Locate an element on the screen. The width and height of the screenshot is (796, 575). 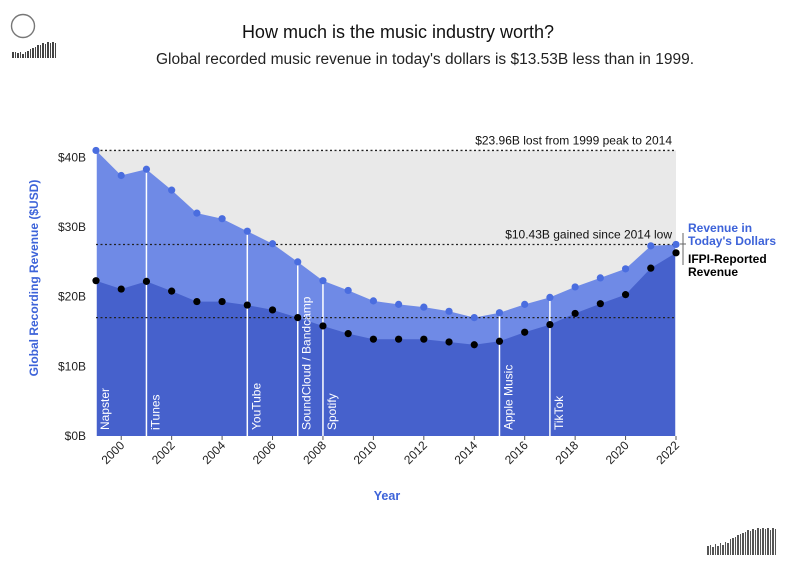
y-tick-label: $40B is located at coordinates (72, 157).